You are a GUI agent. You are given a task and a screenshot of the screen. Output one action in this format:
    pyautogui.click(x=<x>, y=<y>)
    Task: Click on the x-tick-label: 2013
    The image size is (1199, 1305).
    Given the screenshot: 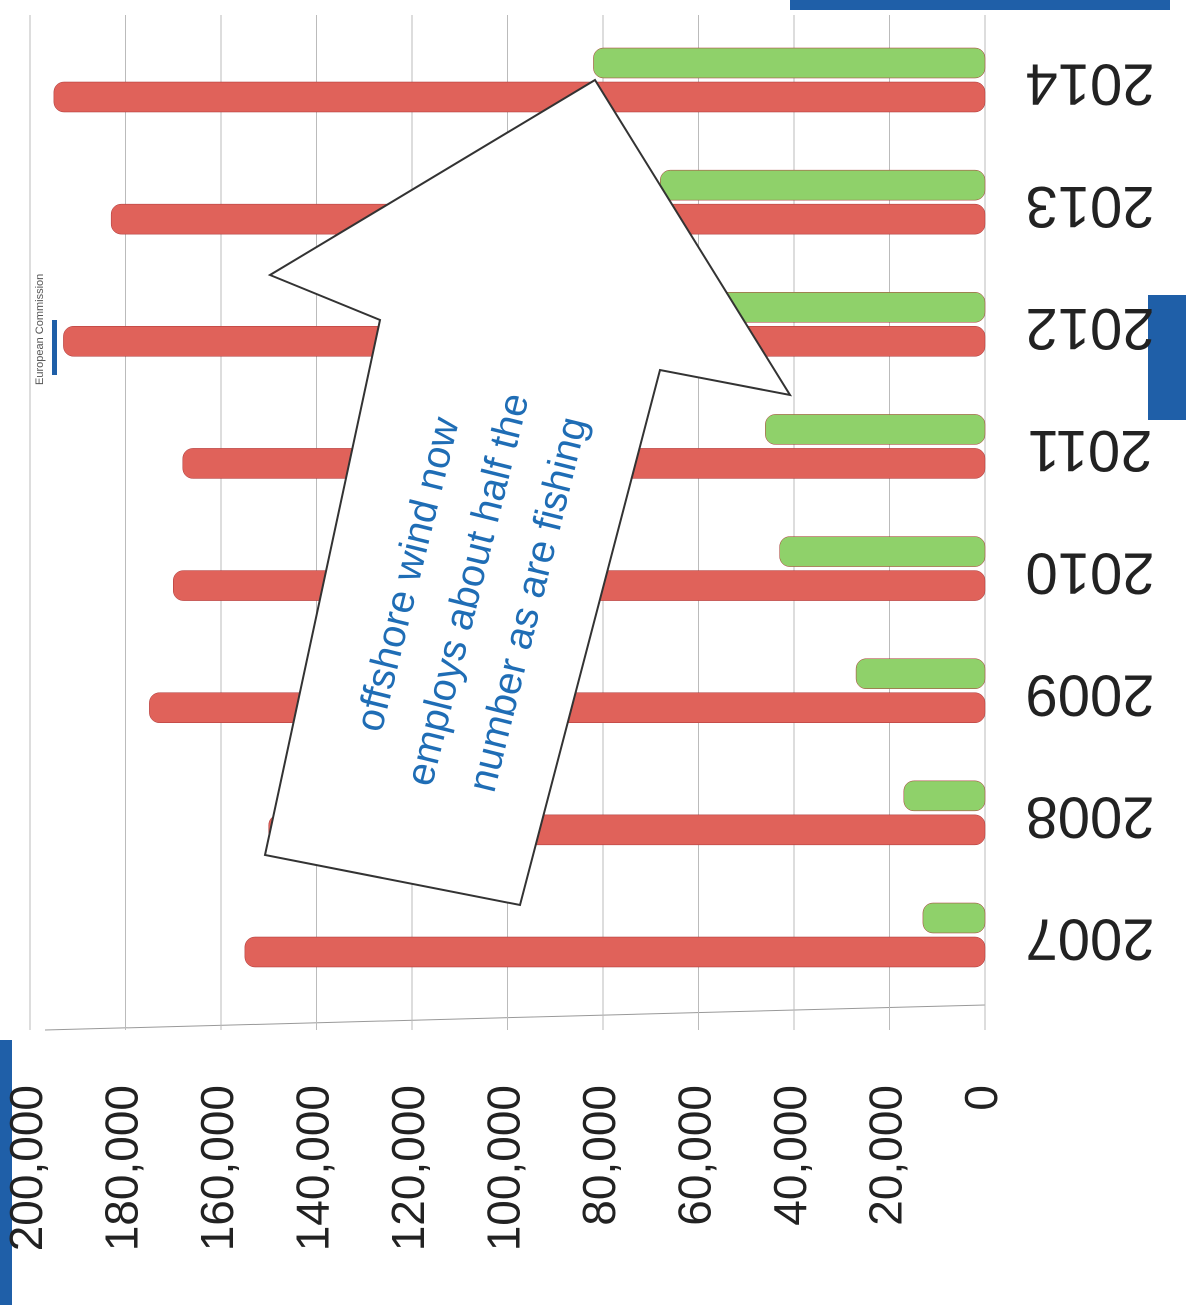 What is the action you would take?
    pyautogui.click(x=1089, y=206)
    